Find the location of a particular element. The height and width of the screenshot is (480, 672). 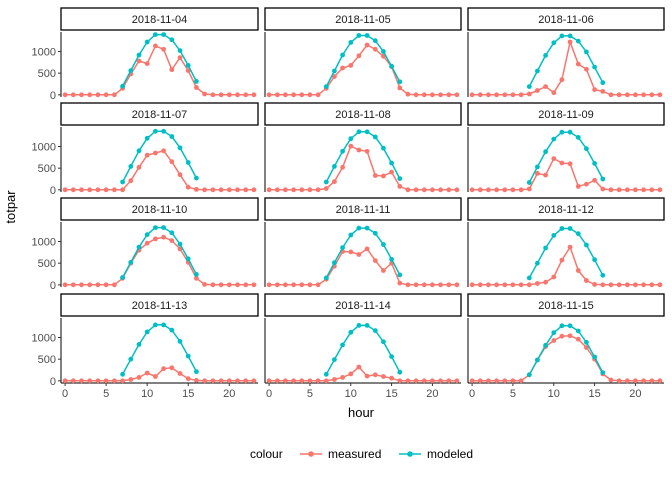

facet-strip-label: 2018-11-06 is located at coordinates (565, 20).